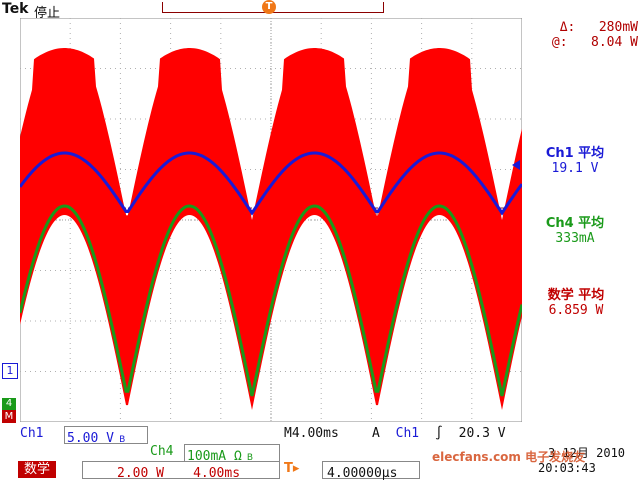  Describe the element at coordinates (214, 456) in the screenshot. I see `ch4-scale: 100mA Ω` at that location.